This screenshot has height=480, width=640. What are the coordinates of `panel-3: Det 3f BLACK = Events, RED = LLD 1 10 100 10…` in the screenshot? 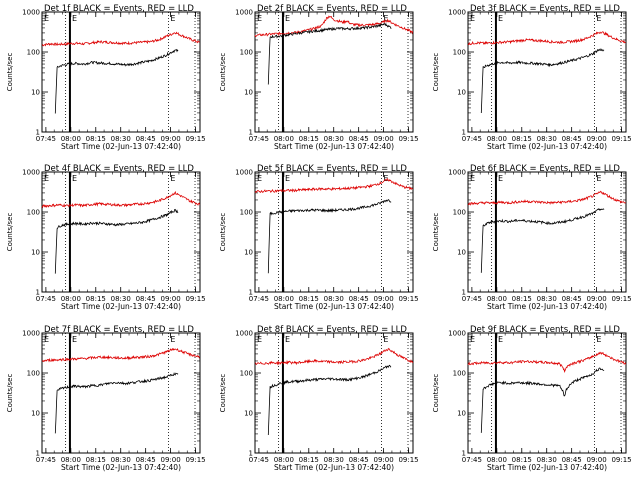 It's located at (532, 77).